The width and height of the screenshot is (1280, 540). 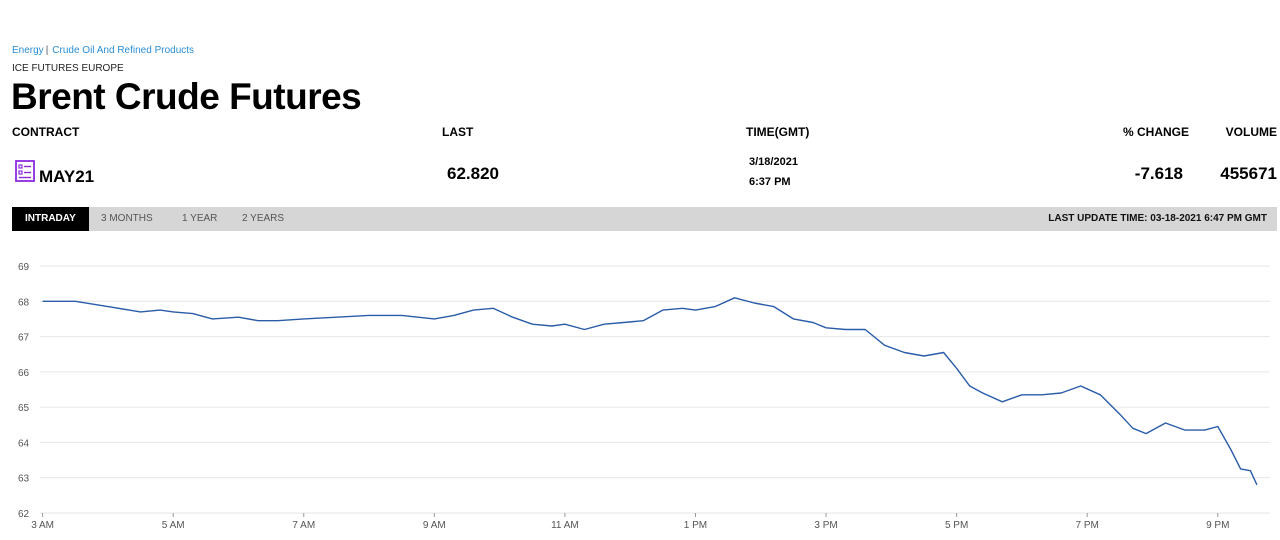 What do you see at coordinates (24, 408) in the screenshot?
I see `y-tick-label: 65` at bounding box center [24, 408].